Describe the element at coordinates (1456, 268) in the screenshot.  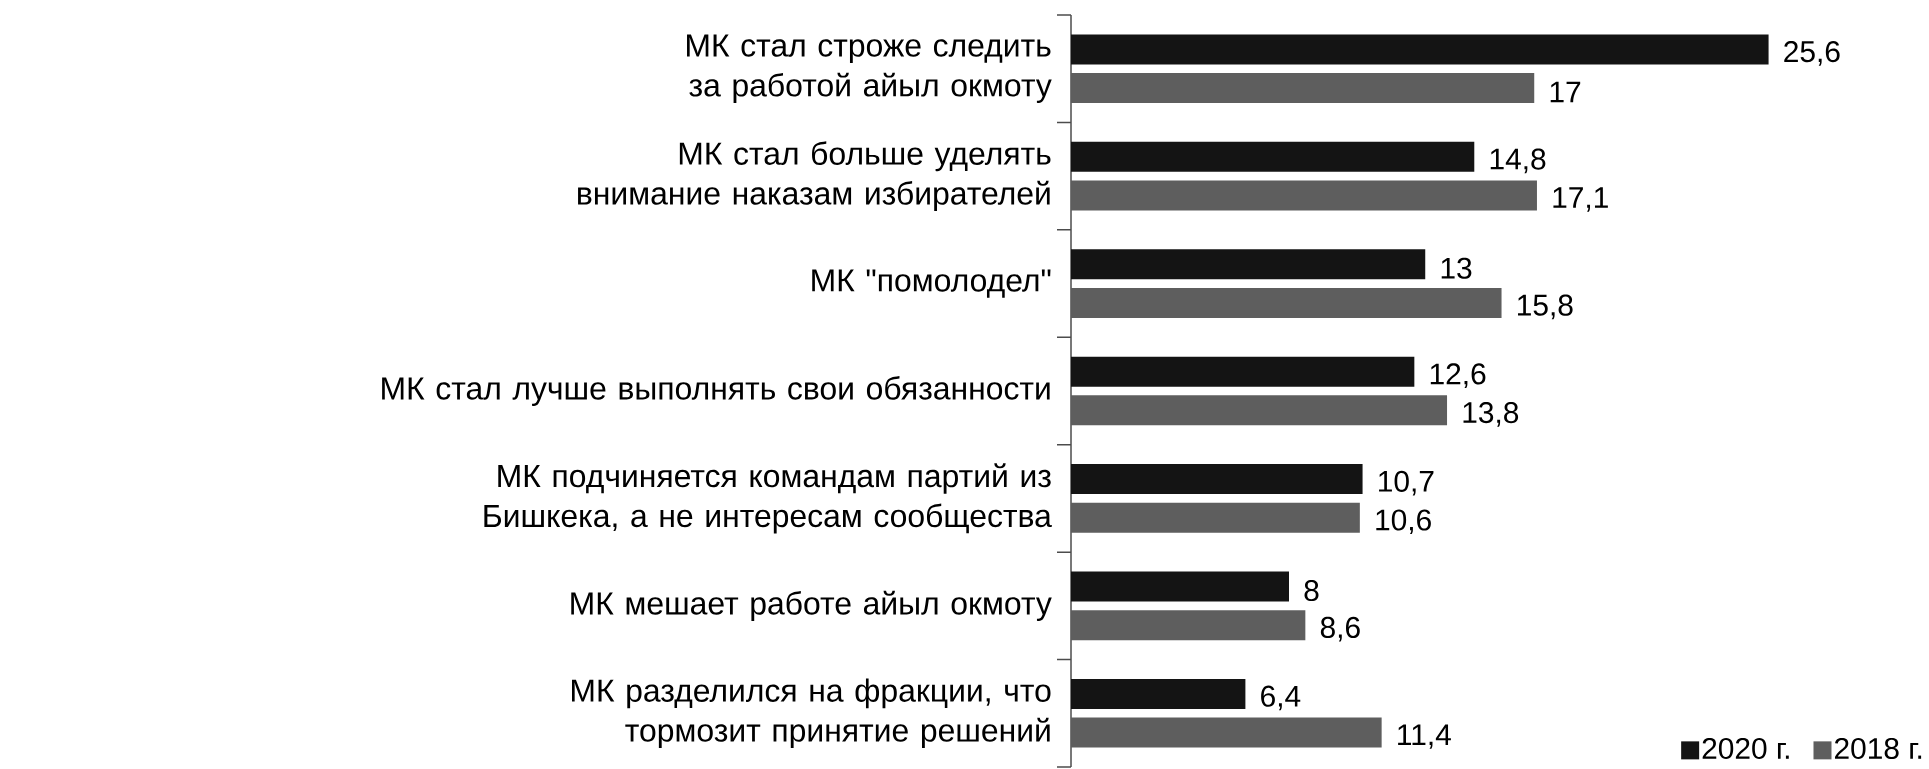
I see `data-label: 13` at that location.